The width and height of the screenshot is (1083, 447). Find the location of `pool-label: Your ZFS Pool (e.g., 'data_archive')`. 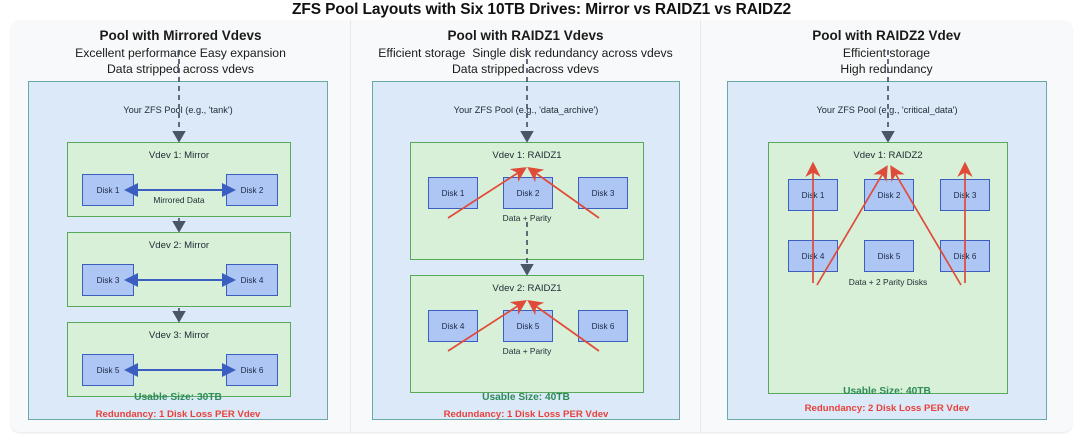

pool-label: Your ZFS Pool (e.g., 'data_archive') is located at coordinates (526, 110).